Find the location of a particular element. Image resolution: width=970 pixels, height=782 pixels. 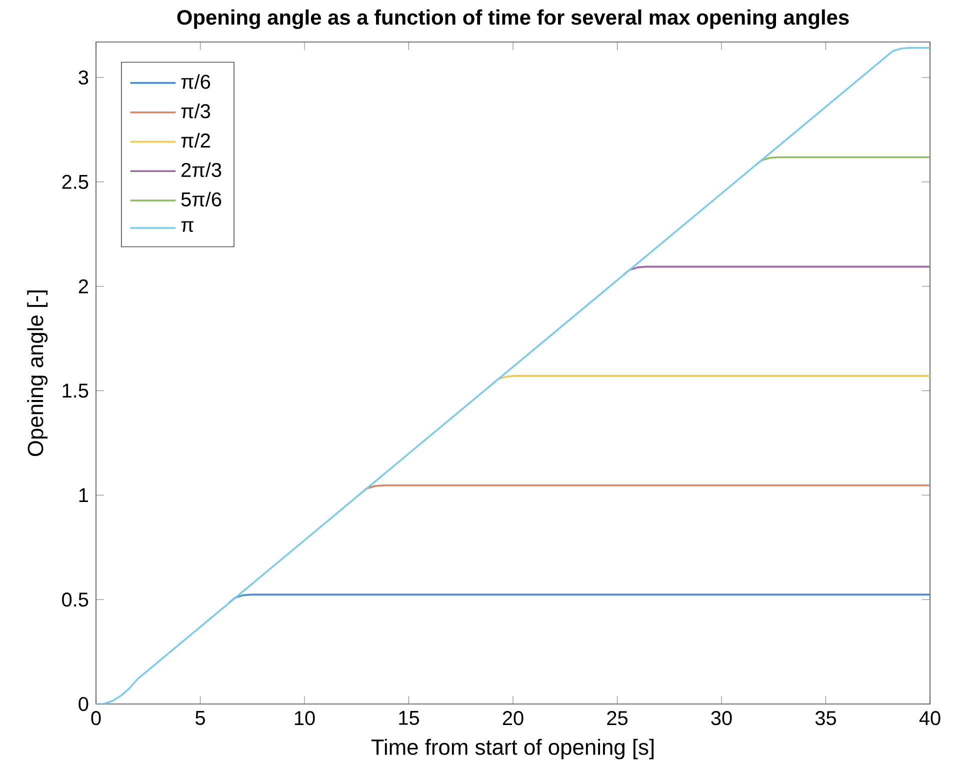

legend-label: π/6 is located at coordinates (195, 81).